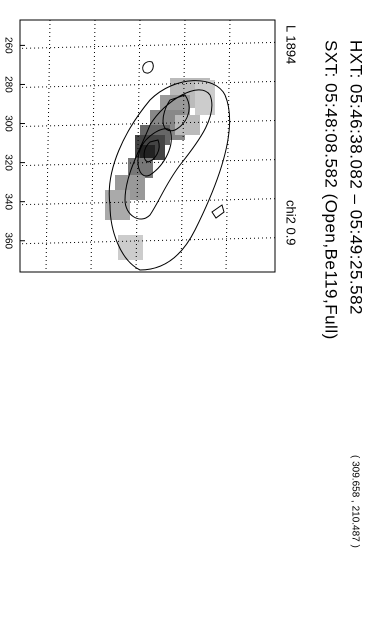  I want to click on hxt-contours, so click(169, 166).